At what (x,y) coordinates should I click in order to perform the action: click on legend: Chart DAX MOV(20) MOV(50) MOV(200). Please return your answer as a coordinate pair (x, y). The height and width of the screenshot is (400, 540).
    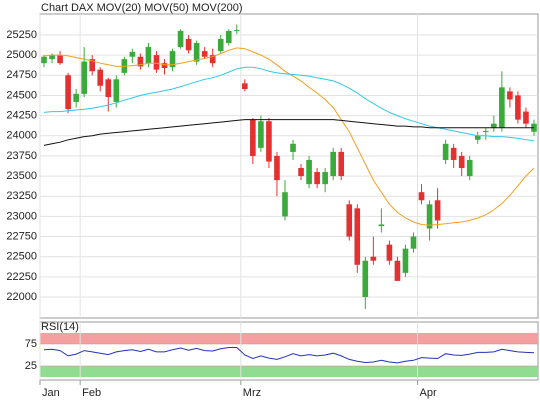
    Looking at the image, I should click on (142, 8).